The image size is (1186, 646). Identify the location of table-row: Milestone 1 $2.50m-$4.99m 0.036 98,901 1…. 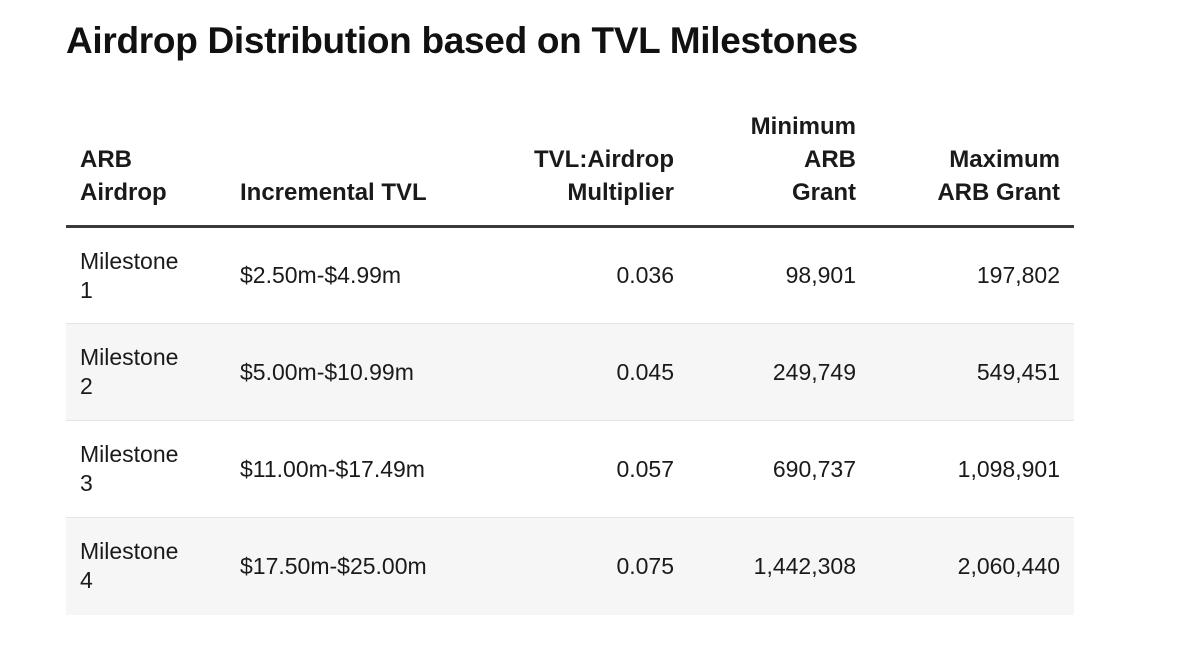
(570, 275).